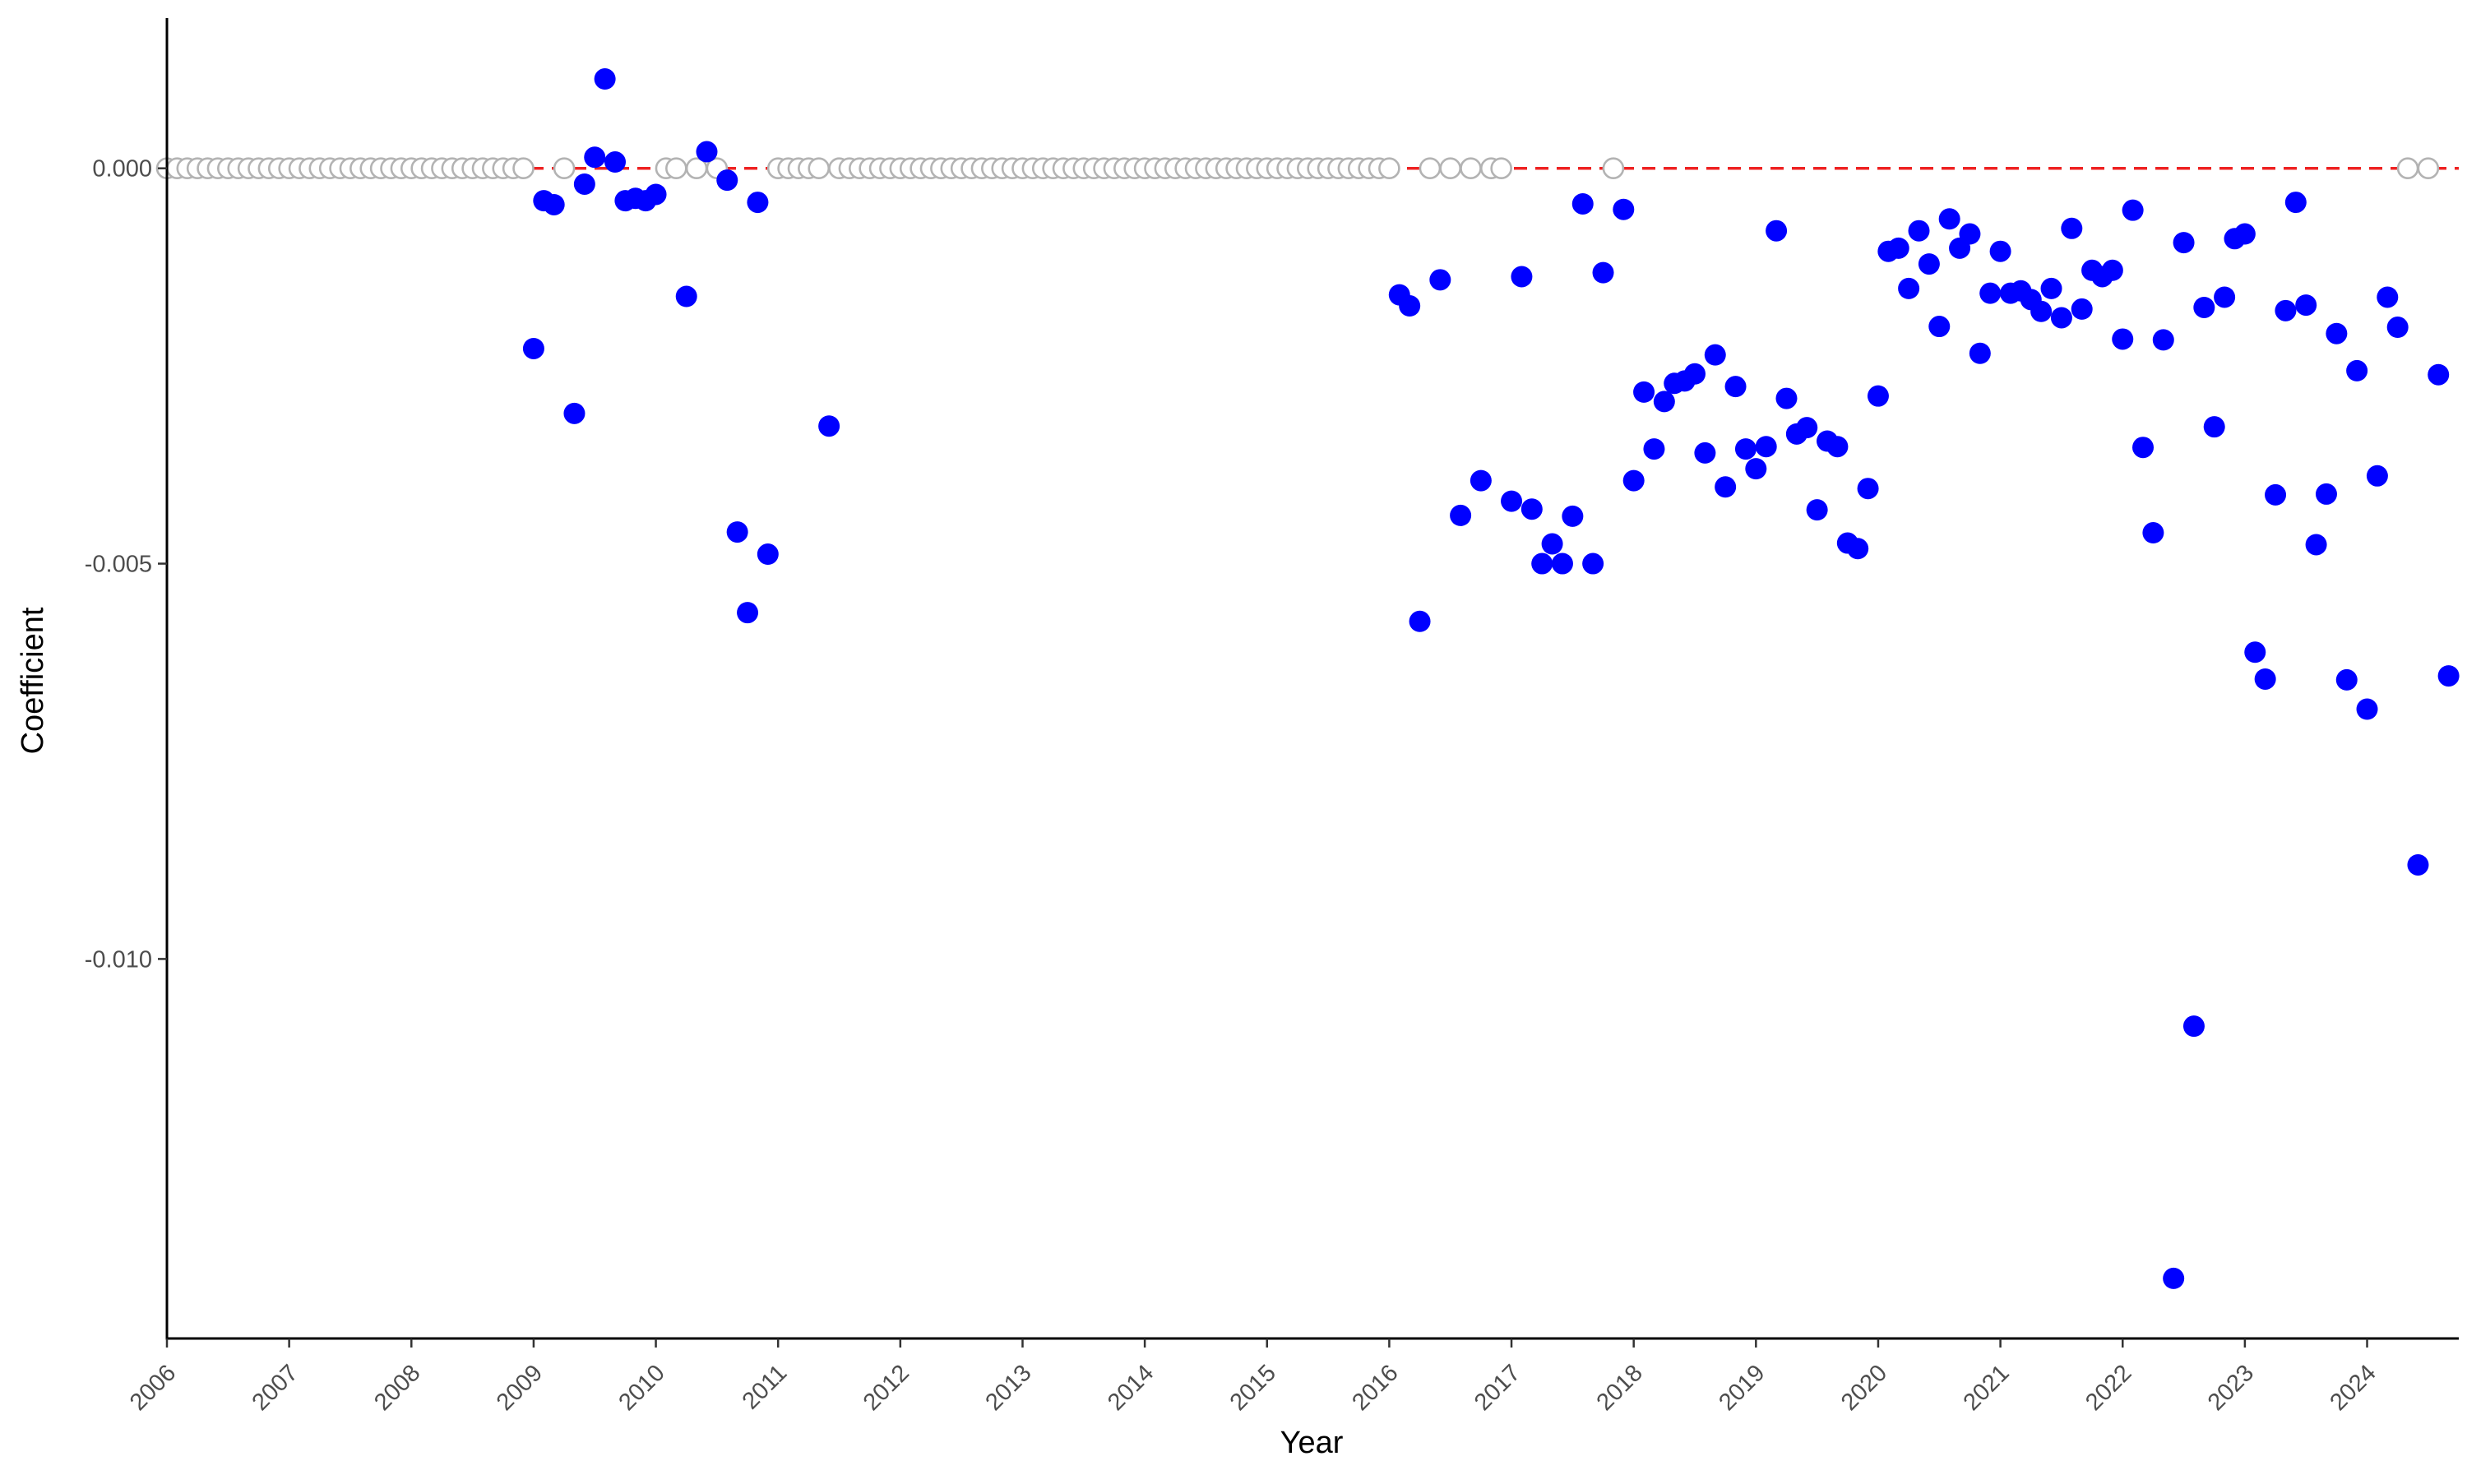 This screenshot has height=1484, width=2467. I want to click on x-tick-label: 2024, so click(2353, 1388).